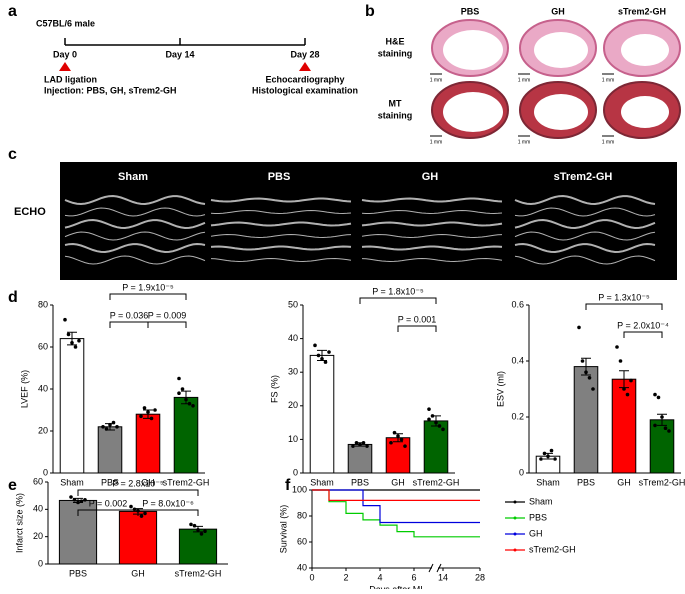 The width and height of the screenshot is (685, 594). What do you see at coordinates (480, 577) in the screenshot?
I see `x-tick-label: 28` at bounding box center [480, 577].